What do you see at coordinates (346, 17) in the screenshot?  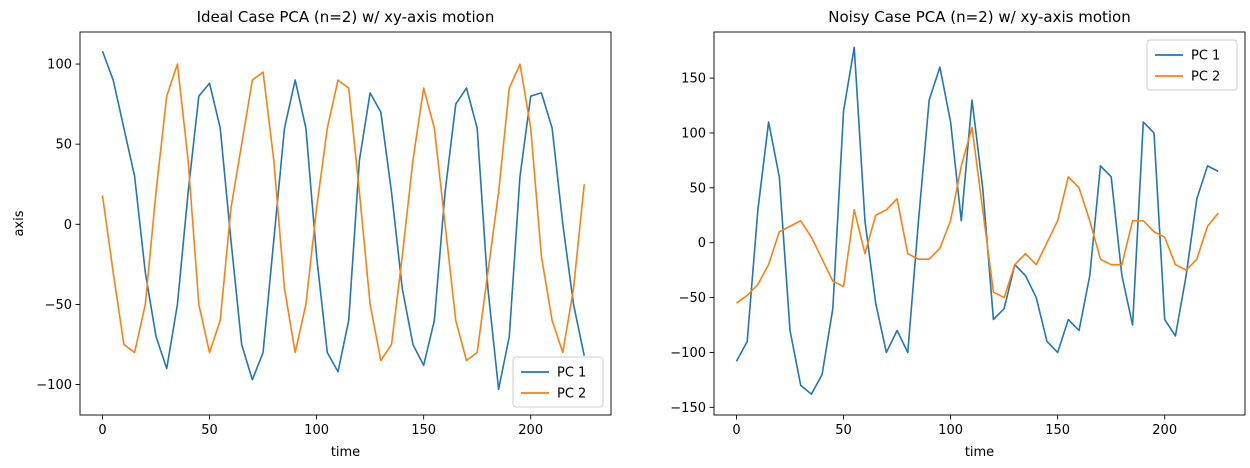 I see `chart-title: Ideal Case PCA (n=2) w/ xy-axis motion` at bounding box center [346, 17].